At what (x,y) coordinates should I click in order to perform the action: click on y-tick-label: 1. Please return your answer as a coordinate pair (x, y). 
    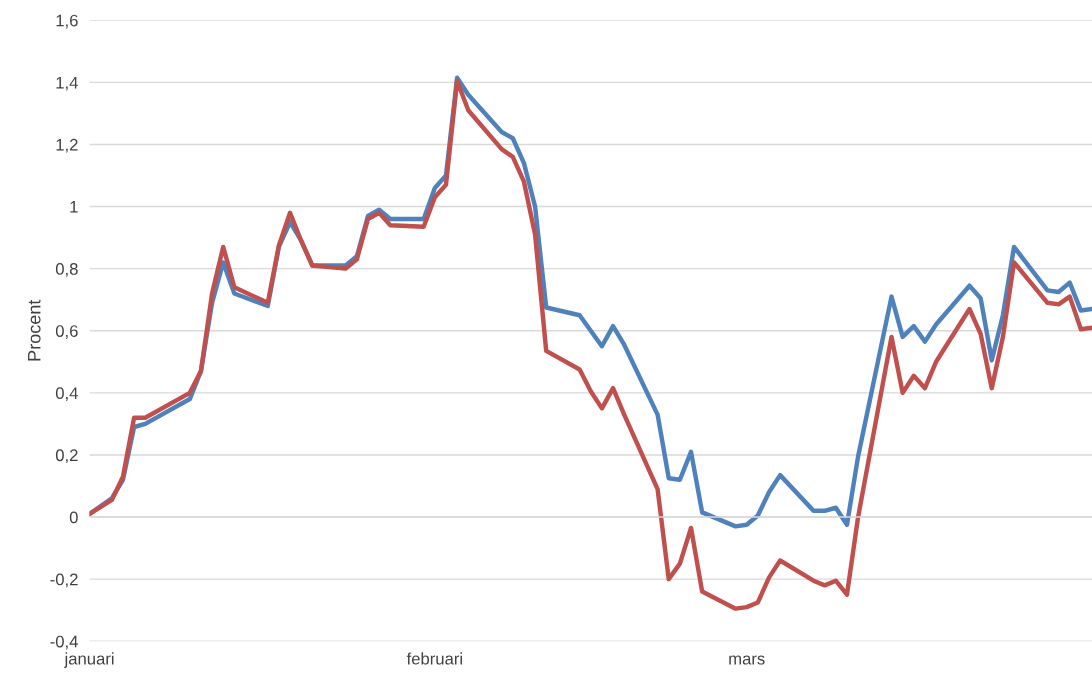
    Looking at the image, I should click on (74, 207).